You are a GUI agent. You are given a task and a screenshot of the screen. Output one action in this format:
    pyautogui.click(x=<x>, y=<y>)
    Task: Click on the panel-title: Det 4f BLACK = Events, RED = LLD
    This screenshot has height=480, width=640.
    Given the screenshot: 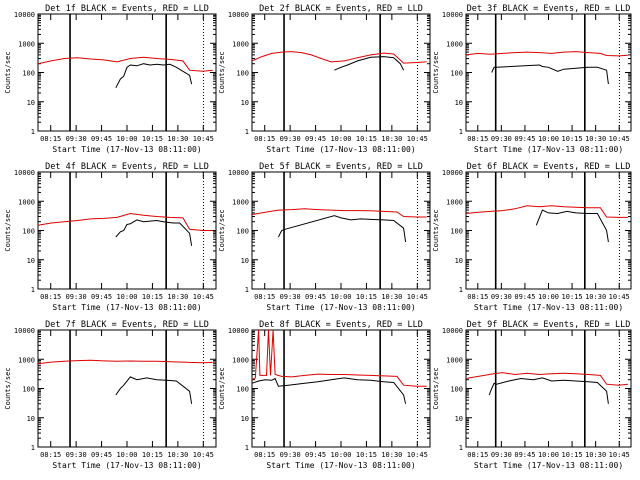 What is the action you would take?
    pyautogui.click(x=127, y=167)
    